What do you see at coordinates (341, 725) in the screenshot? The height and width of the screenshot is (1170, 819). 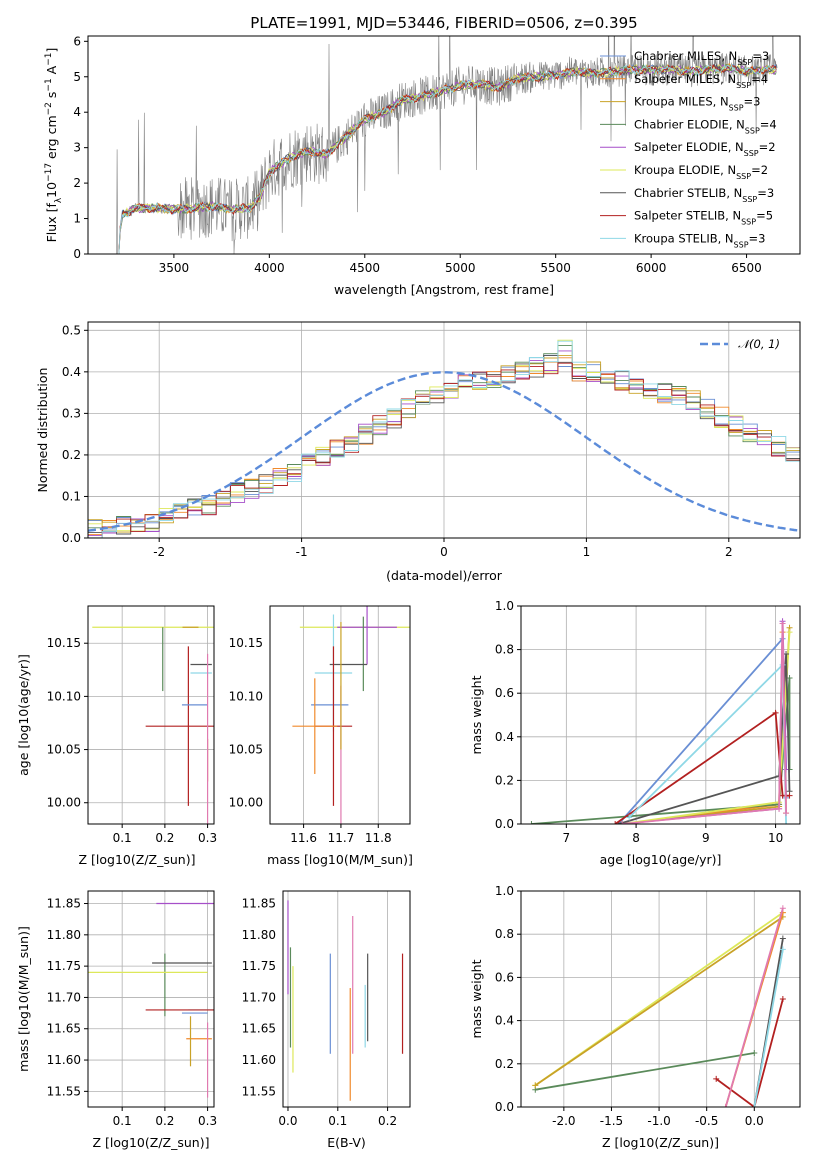 I see `axes-age_vs_mass: 11.6 11.7 11.8` at bounding box center [341, 725].